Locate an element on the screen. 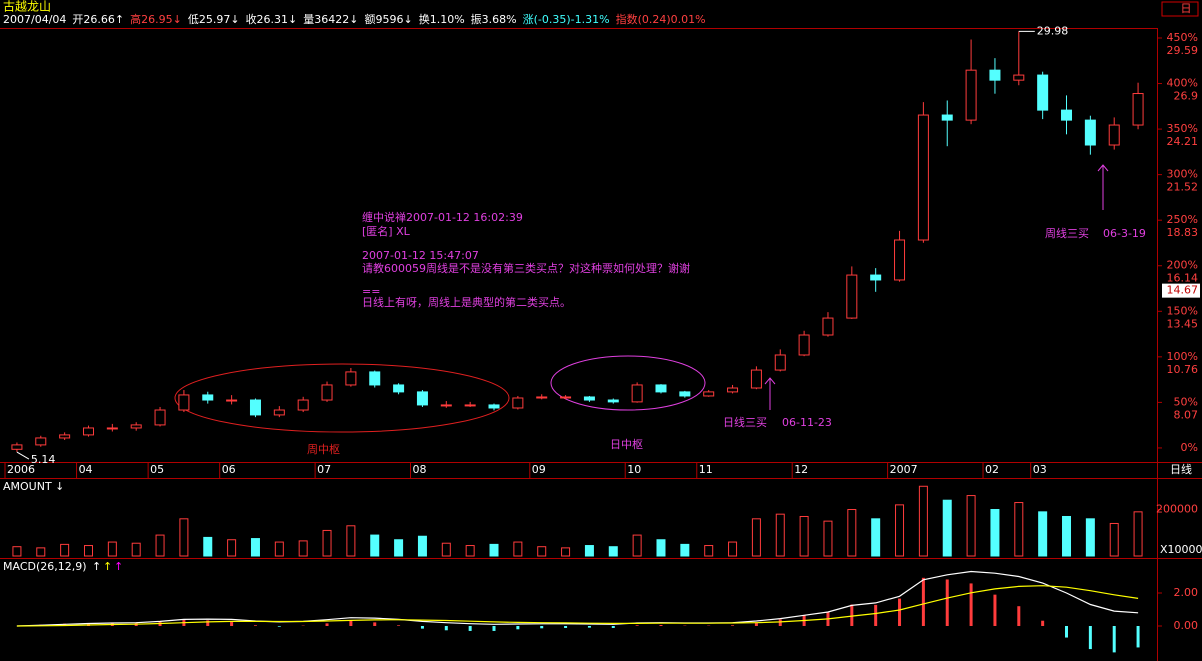 This screenshot has width=1202, height=661. x-tick-label: 09 is located at coordinates (539, 469).